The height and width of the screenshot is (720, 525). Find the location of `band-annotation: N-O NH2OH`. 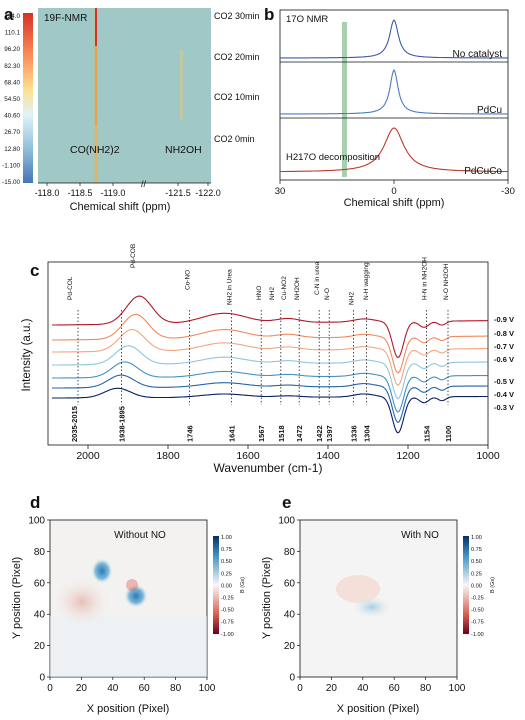

band-annotation: N-O NH2OH is located at coordinates (446, 281).